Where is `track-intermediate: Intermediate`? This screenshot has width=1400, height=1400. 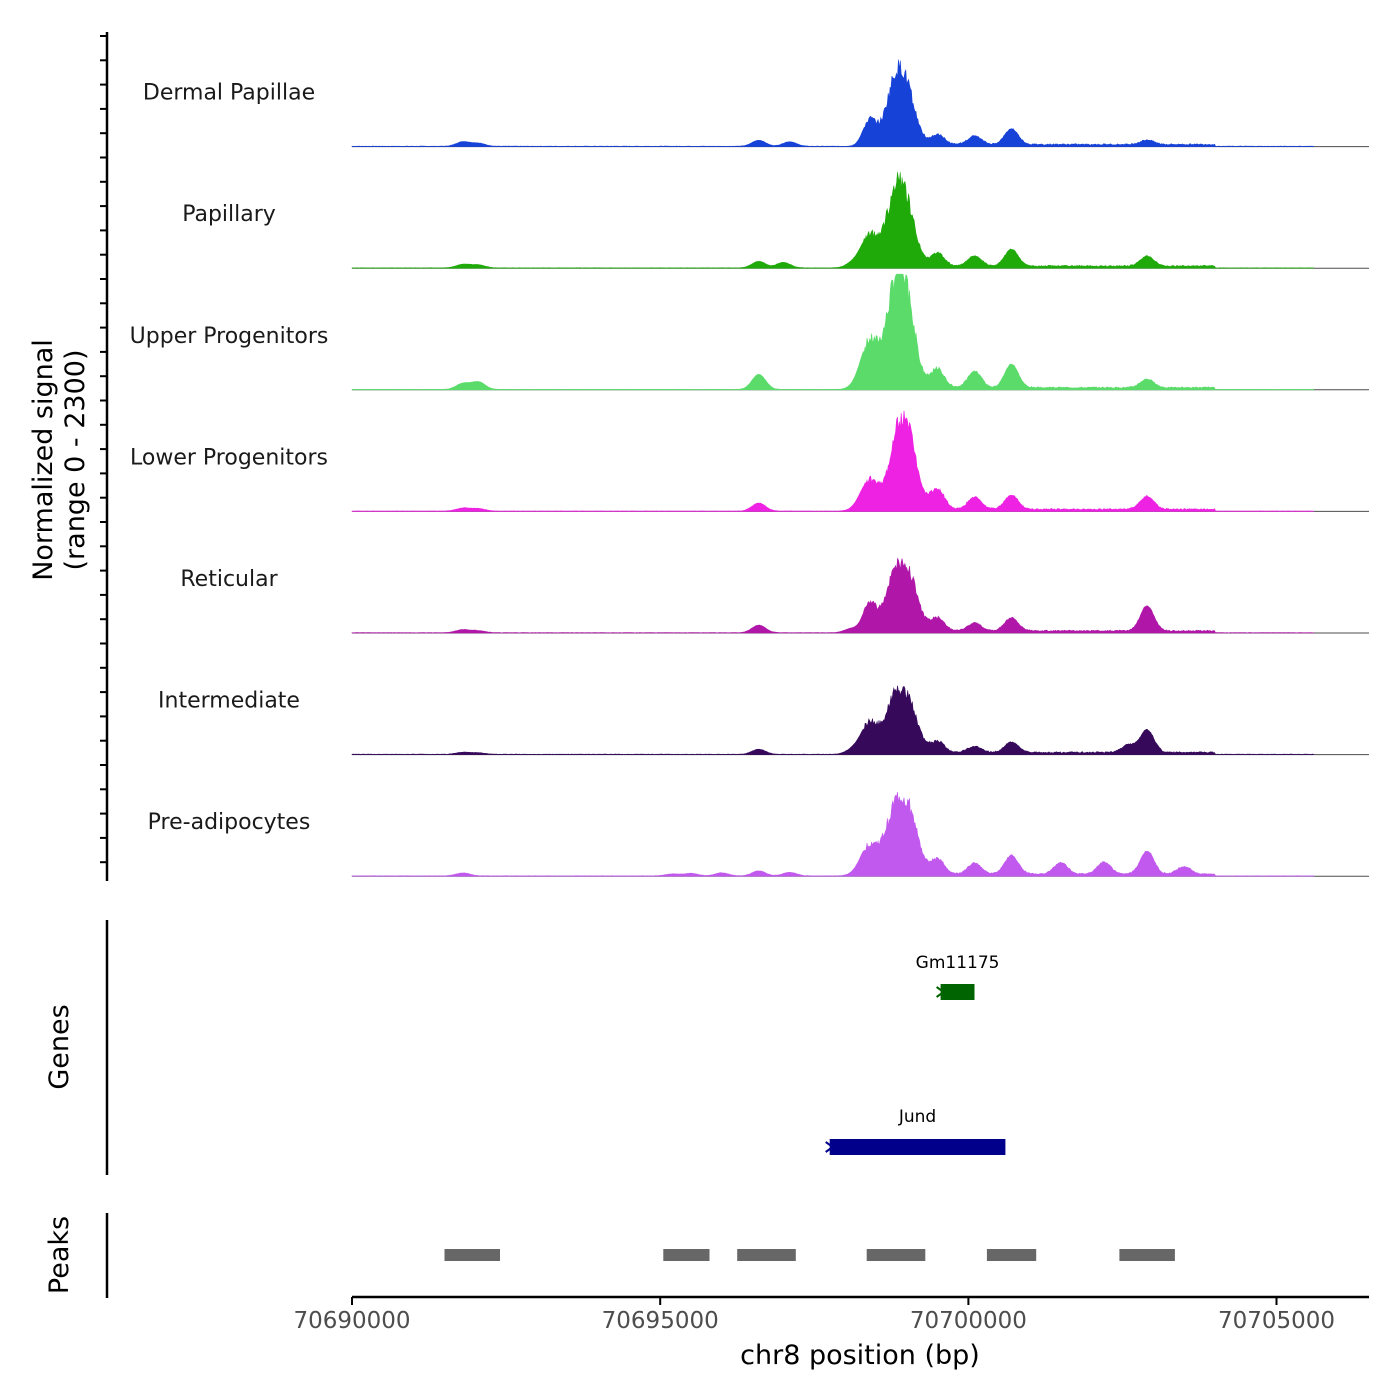 track-intermediate: Intermediate is located at coordinates (763, 720).